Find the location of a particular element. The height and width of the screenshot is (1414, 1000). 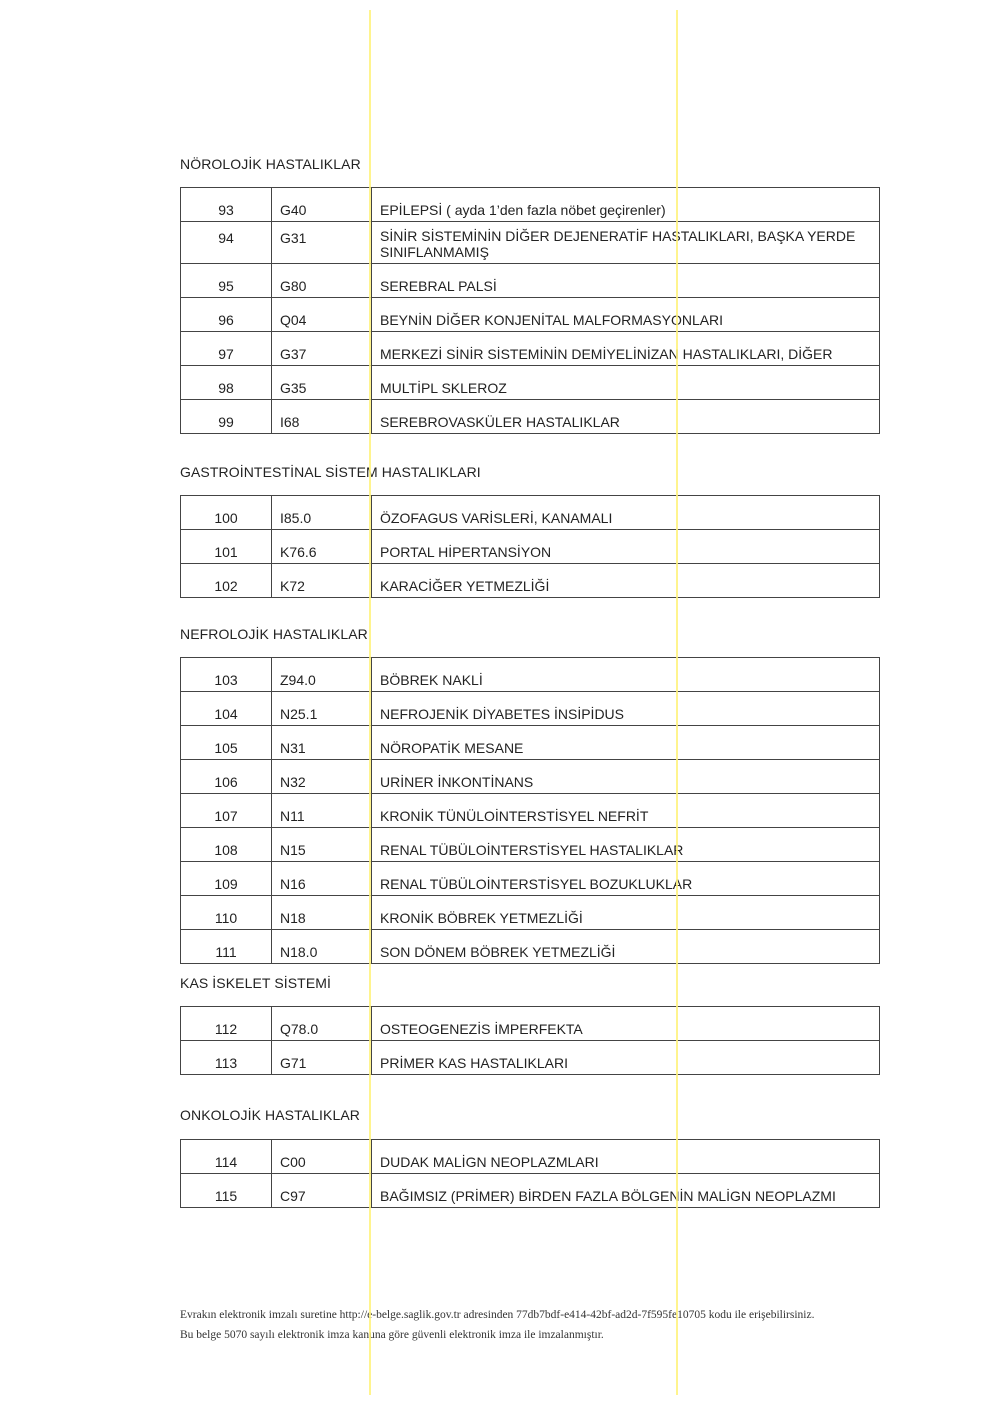

icd-code: Q04 is located at coordinates (321, 314).